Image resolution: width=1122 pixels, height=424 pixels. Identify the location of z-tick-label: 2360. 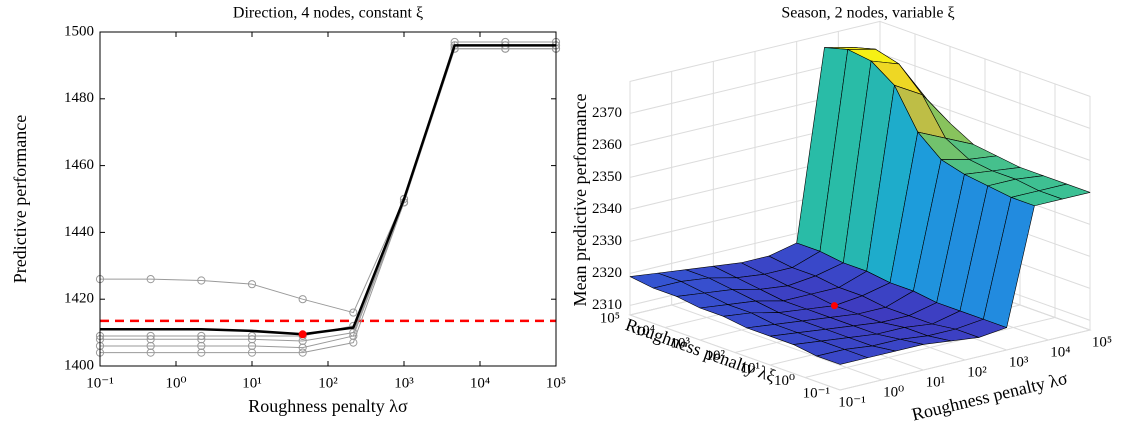
(607, 145).